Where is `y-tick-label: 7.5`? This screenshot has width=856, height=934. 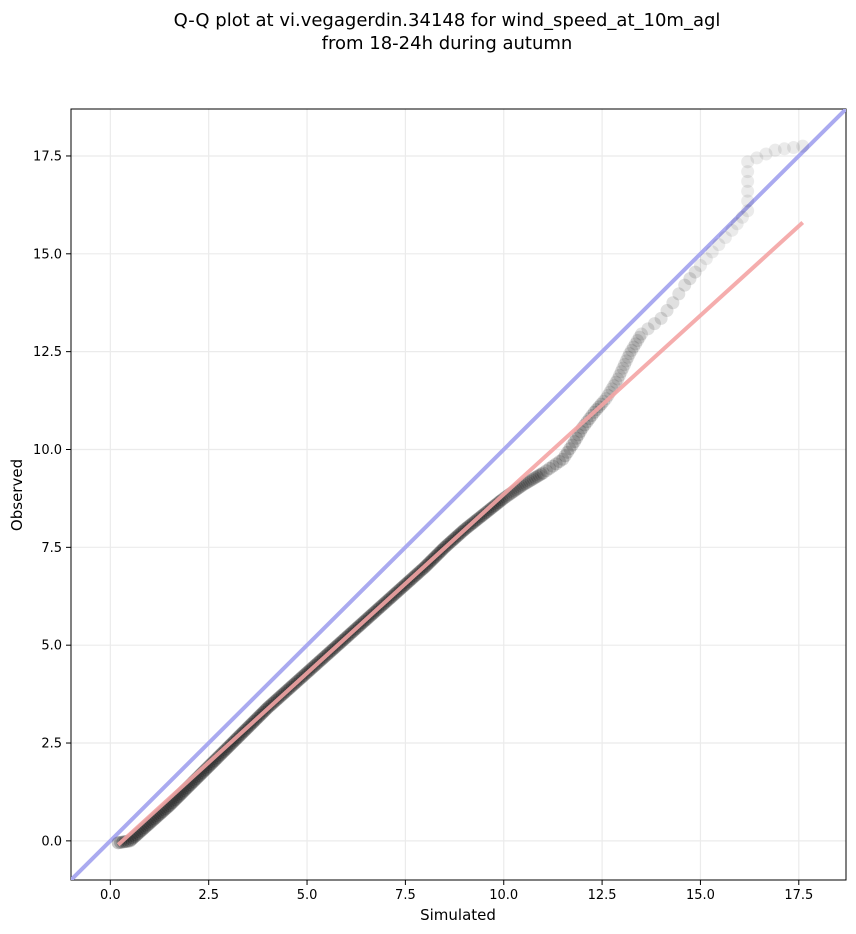 y-tick-label: 7.5 is located at coordinates (51, 548).